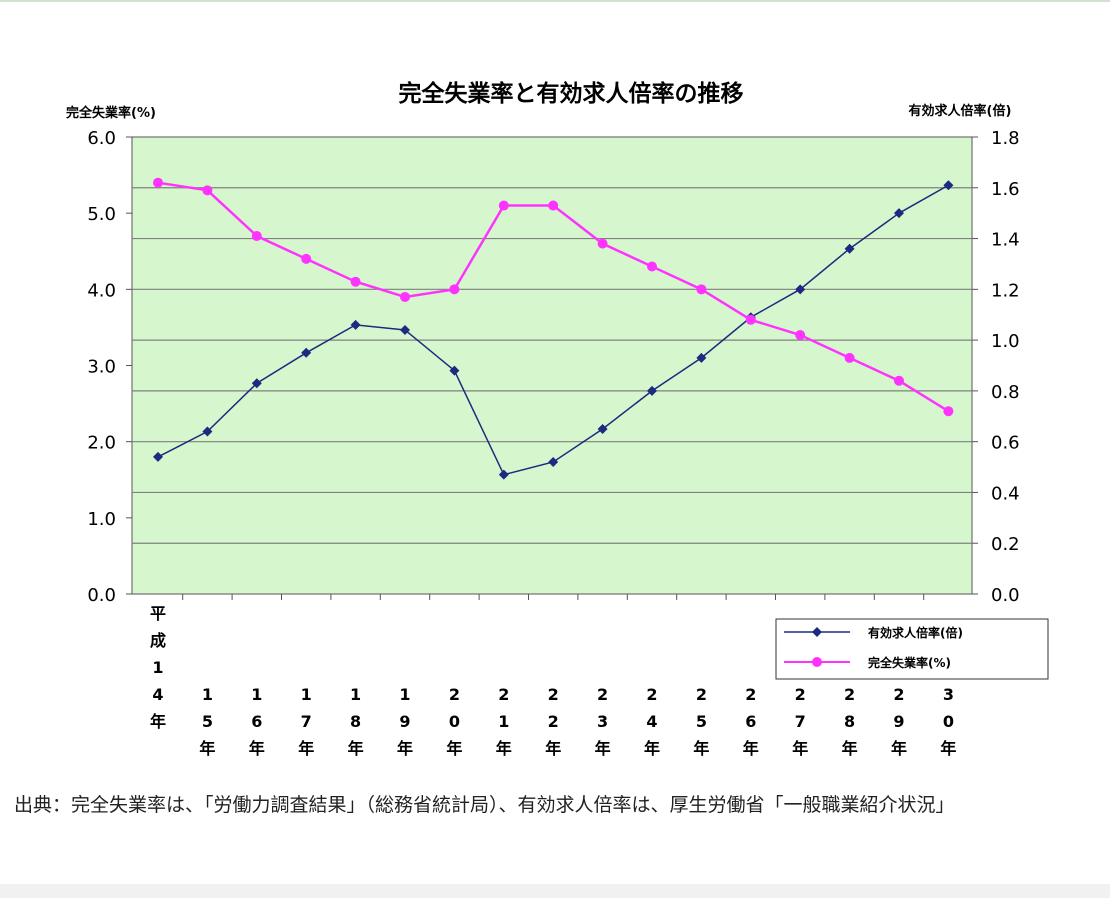  Describe the element at coordinates (157, 694) in the screenshot. I see `x-tick-label: 4` at that location.